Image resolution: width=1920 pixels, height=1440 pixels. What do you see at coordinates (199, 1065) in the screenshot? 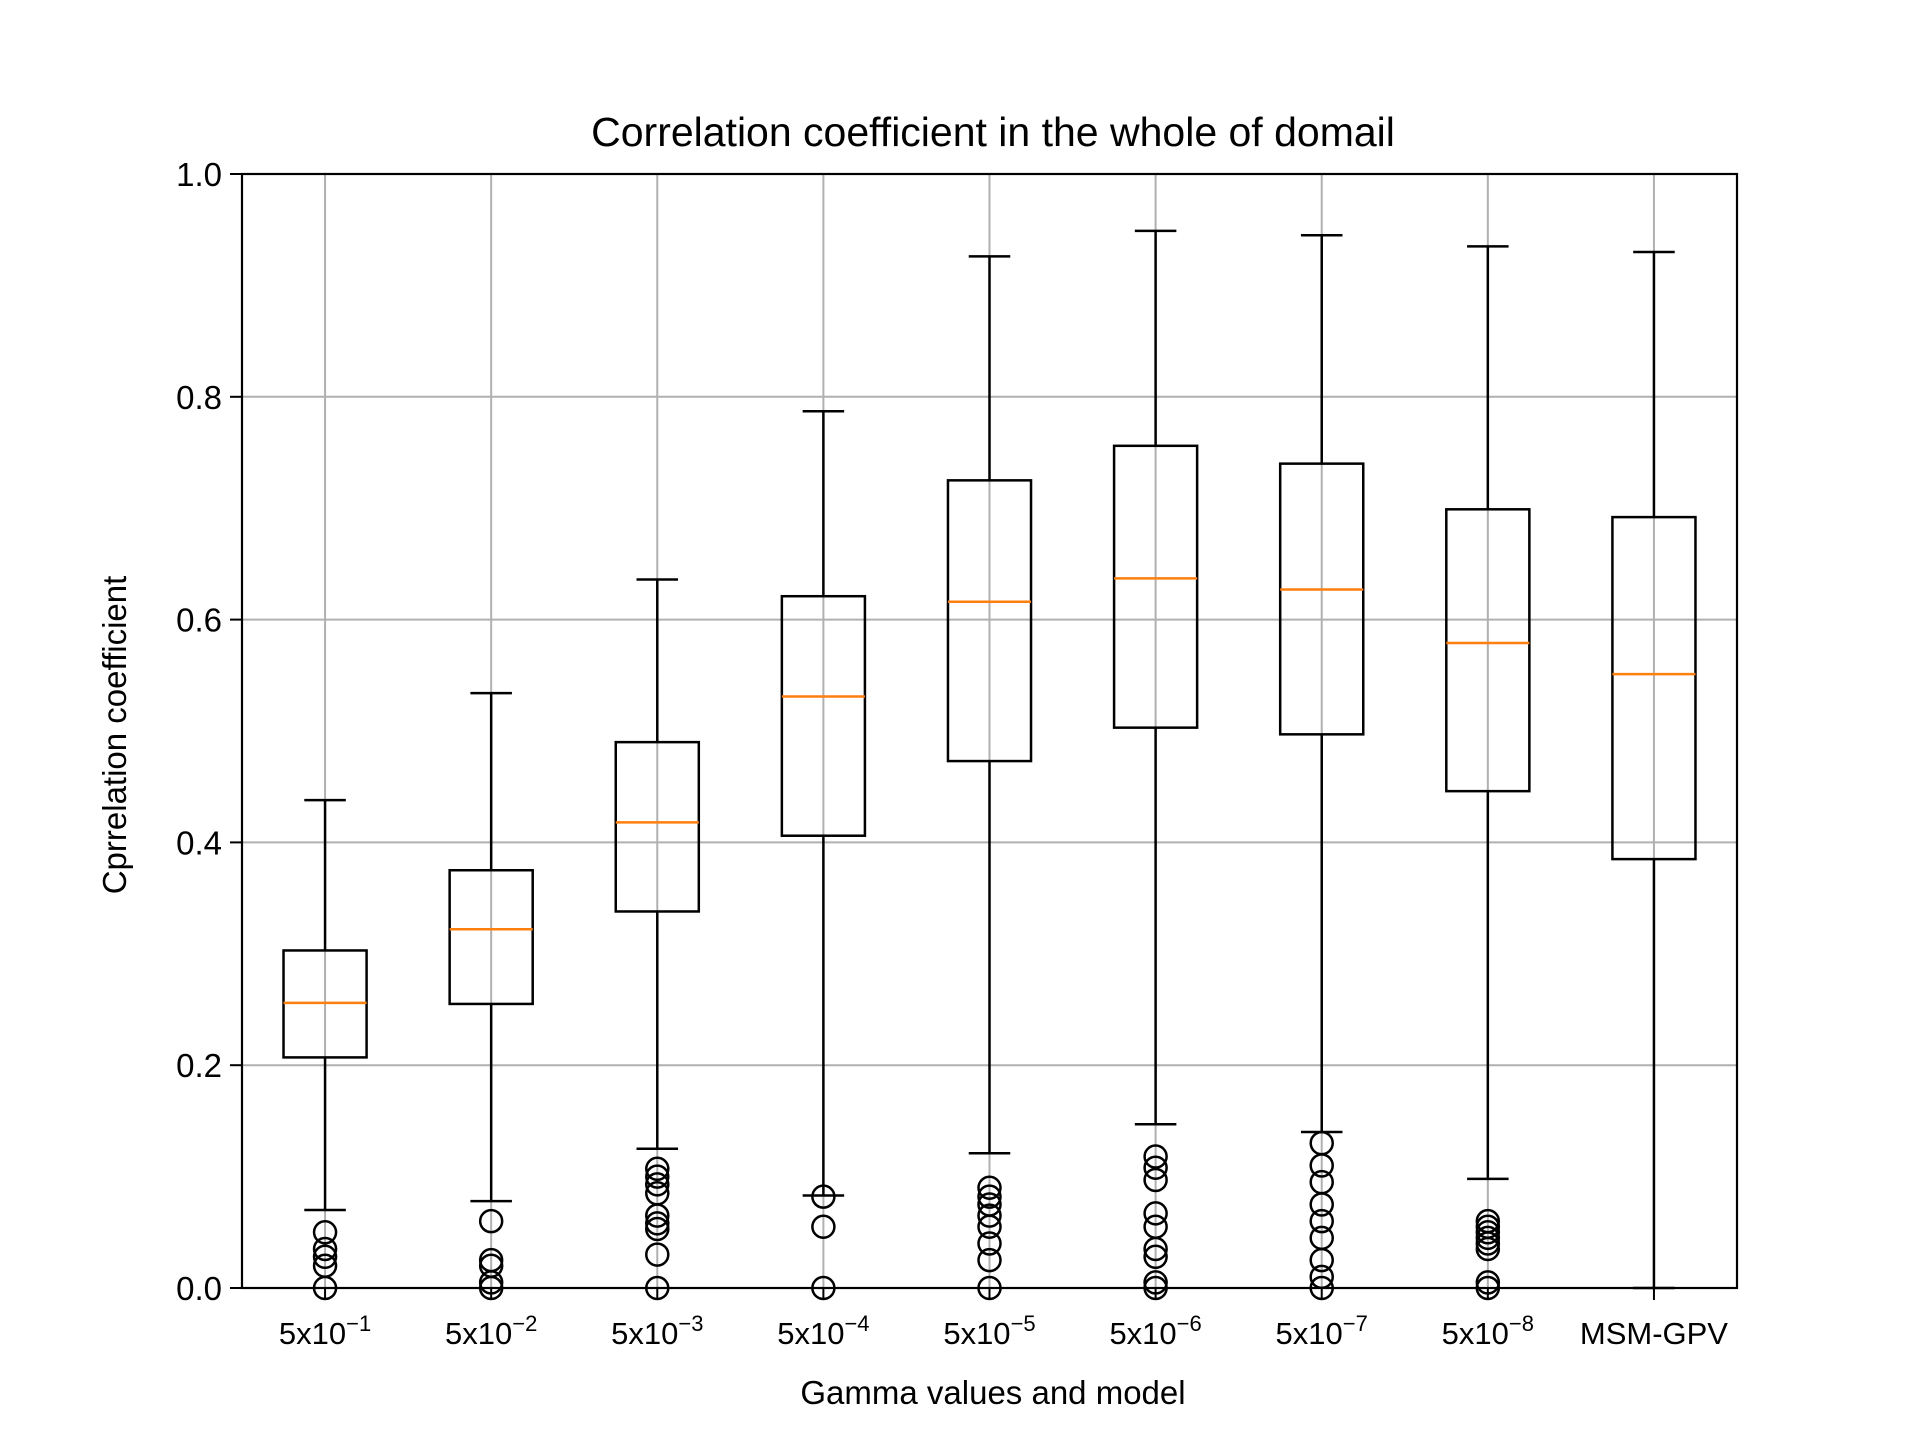
I see `y-tick-label: 0.2` at bounding box center [199, 1065].